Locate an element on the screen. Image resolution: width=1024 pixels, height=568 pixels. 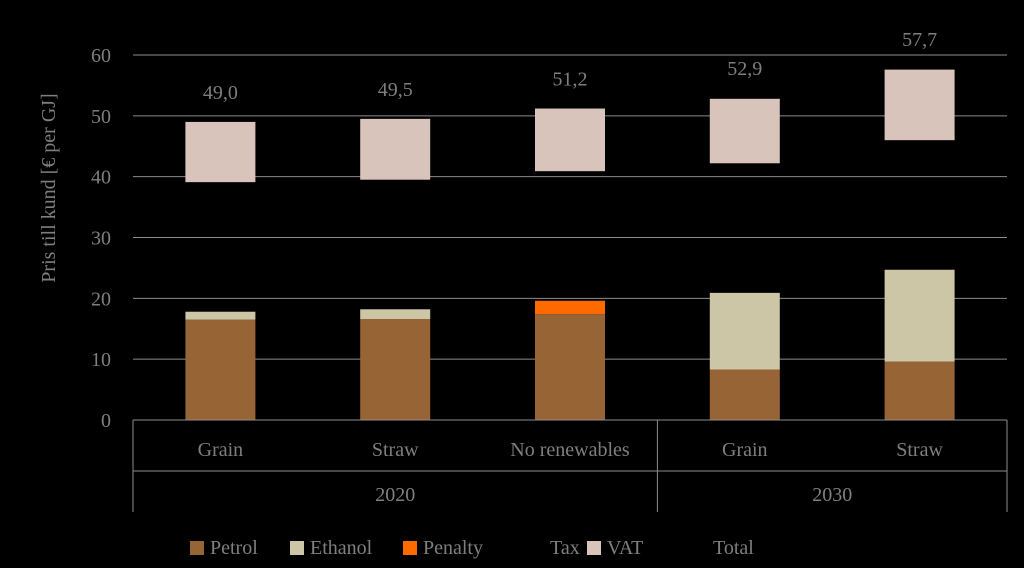
legend-label: Penalty is located at coordinates (453, 548).